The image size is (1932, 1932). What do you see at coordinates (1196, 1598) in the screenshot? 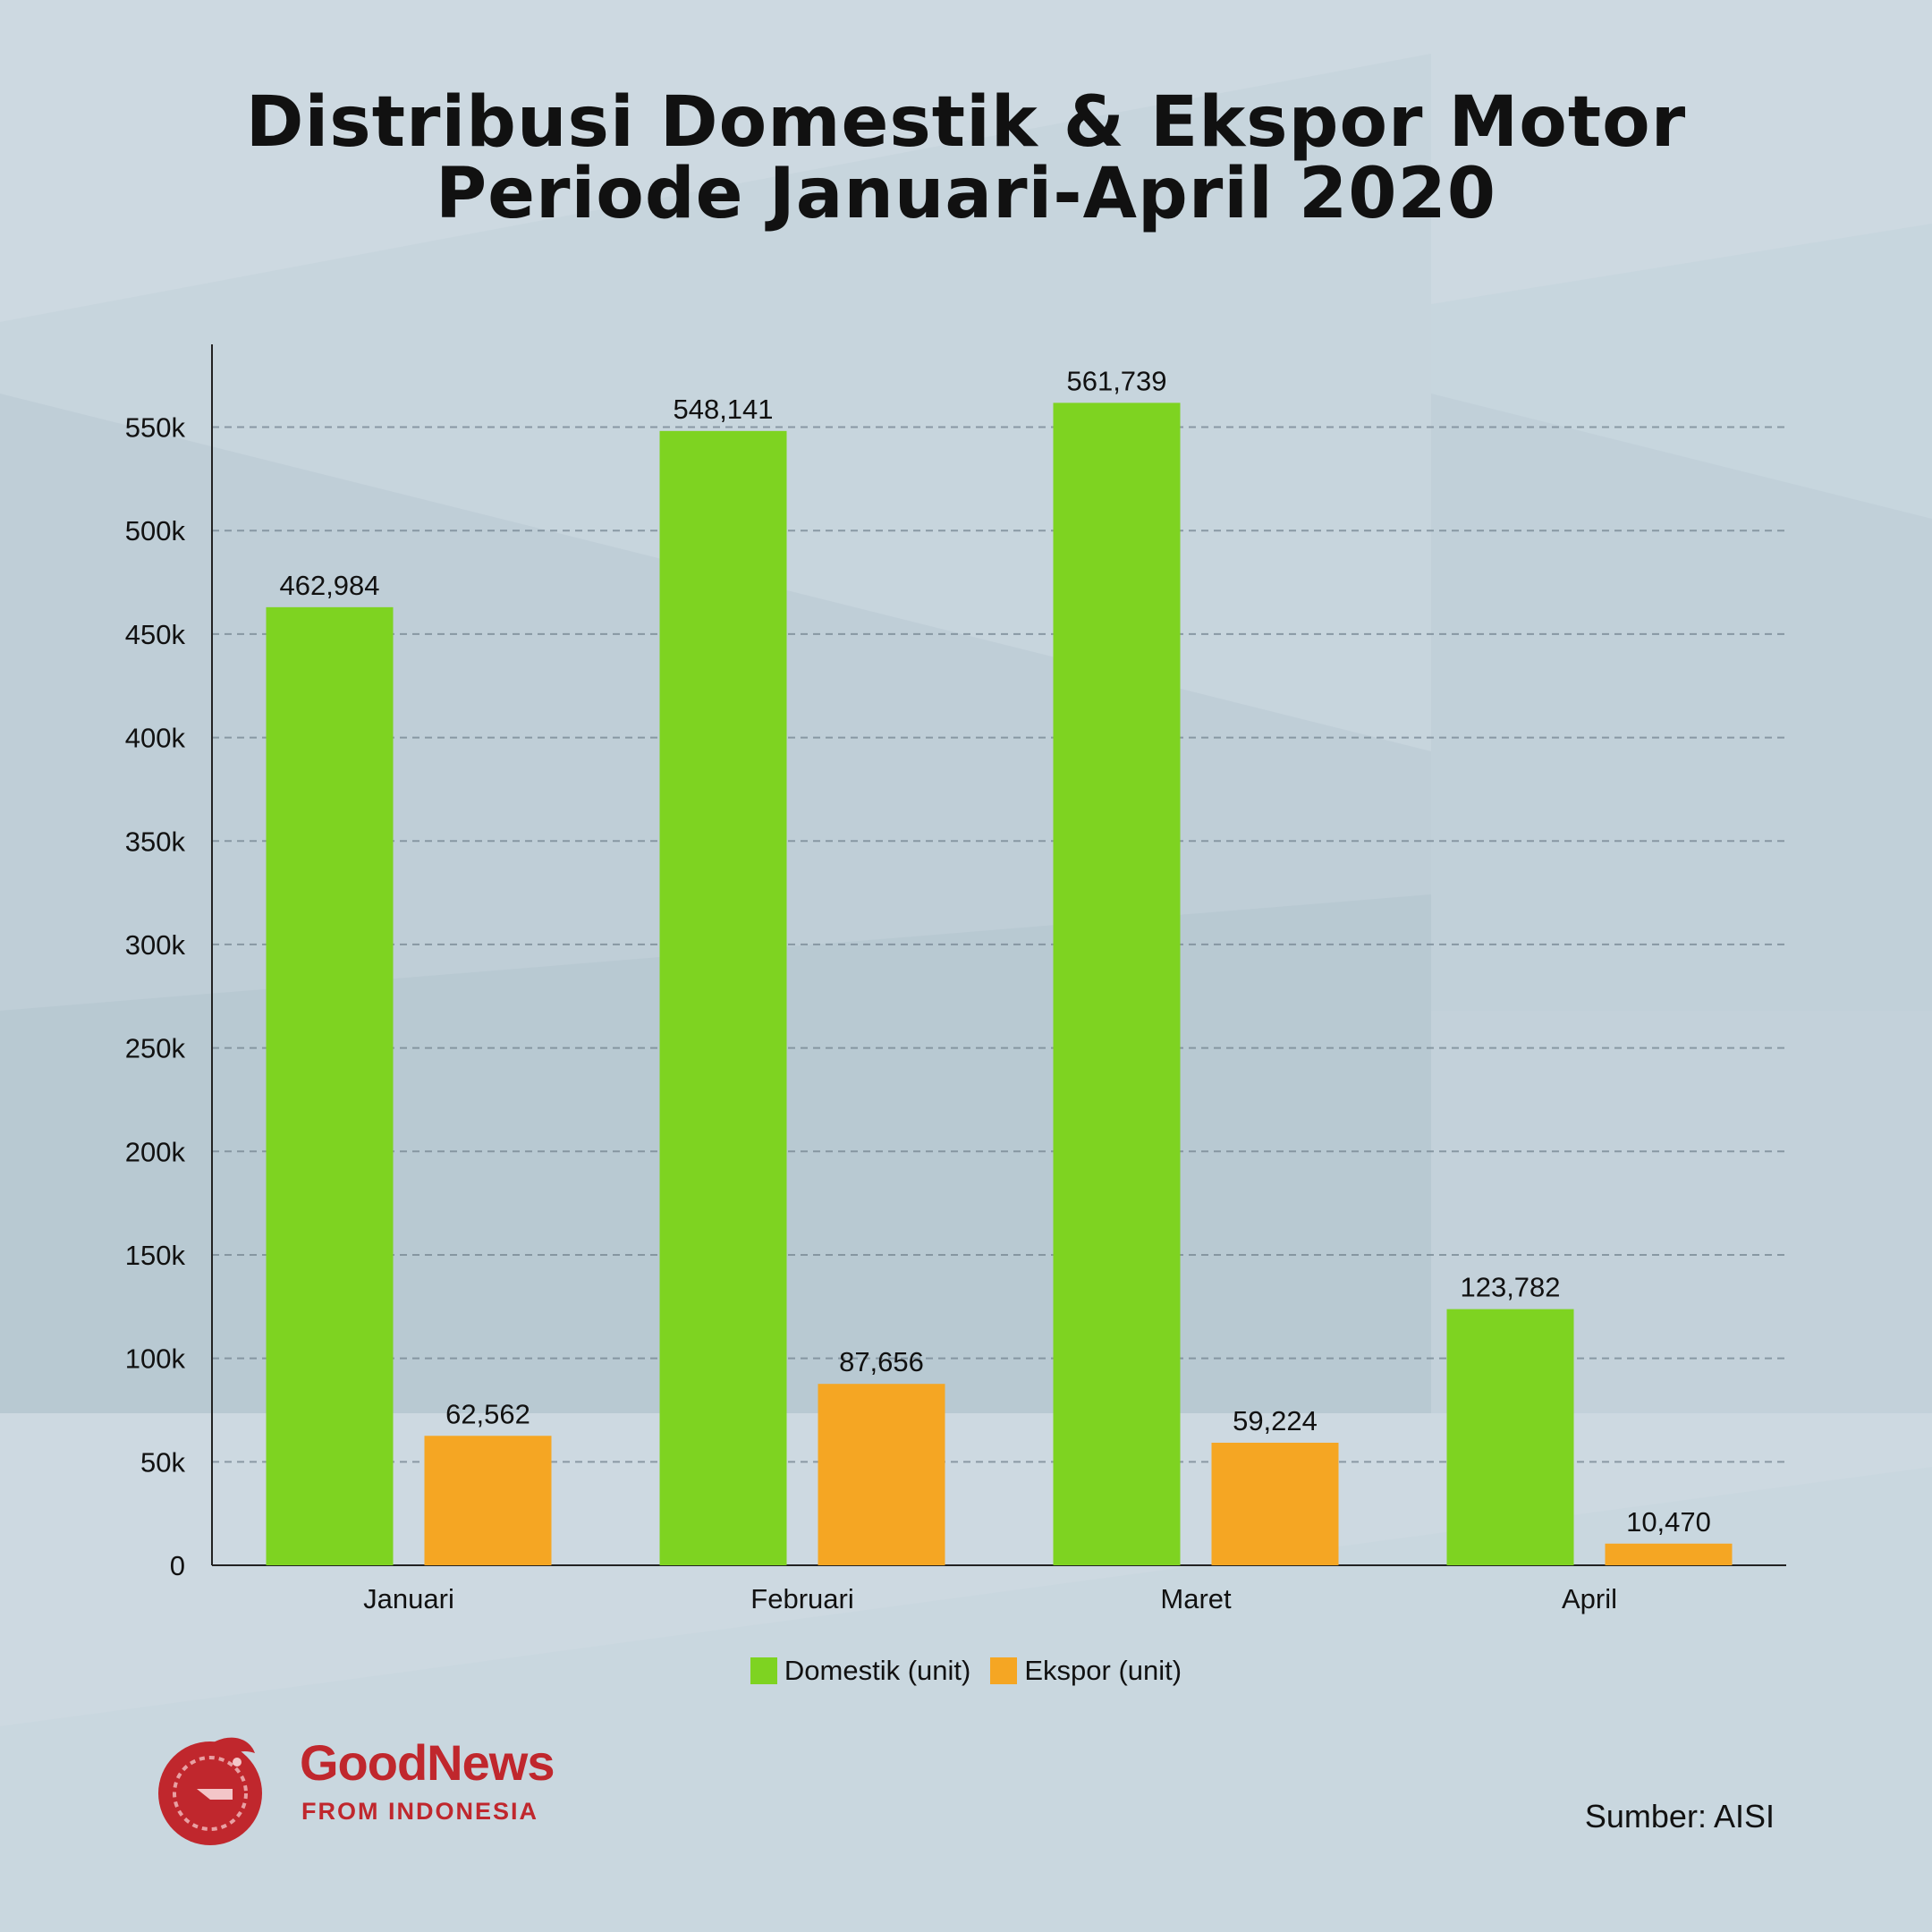
I see `x-tick-label: Maret` at bounding box center [1196, 1598].